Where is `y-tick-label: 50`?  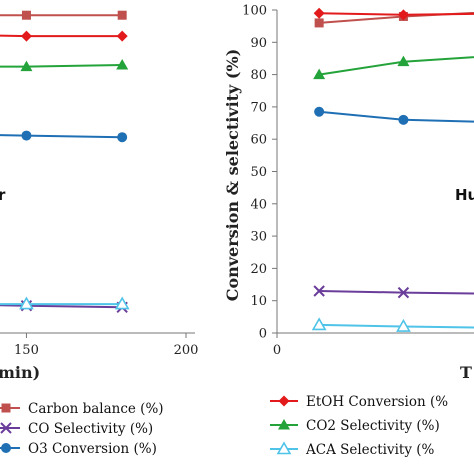 y-tick-label: 50 is located at coordinates (258, 172).